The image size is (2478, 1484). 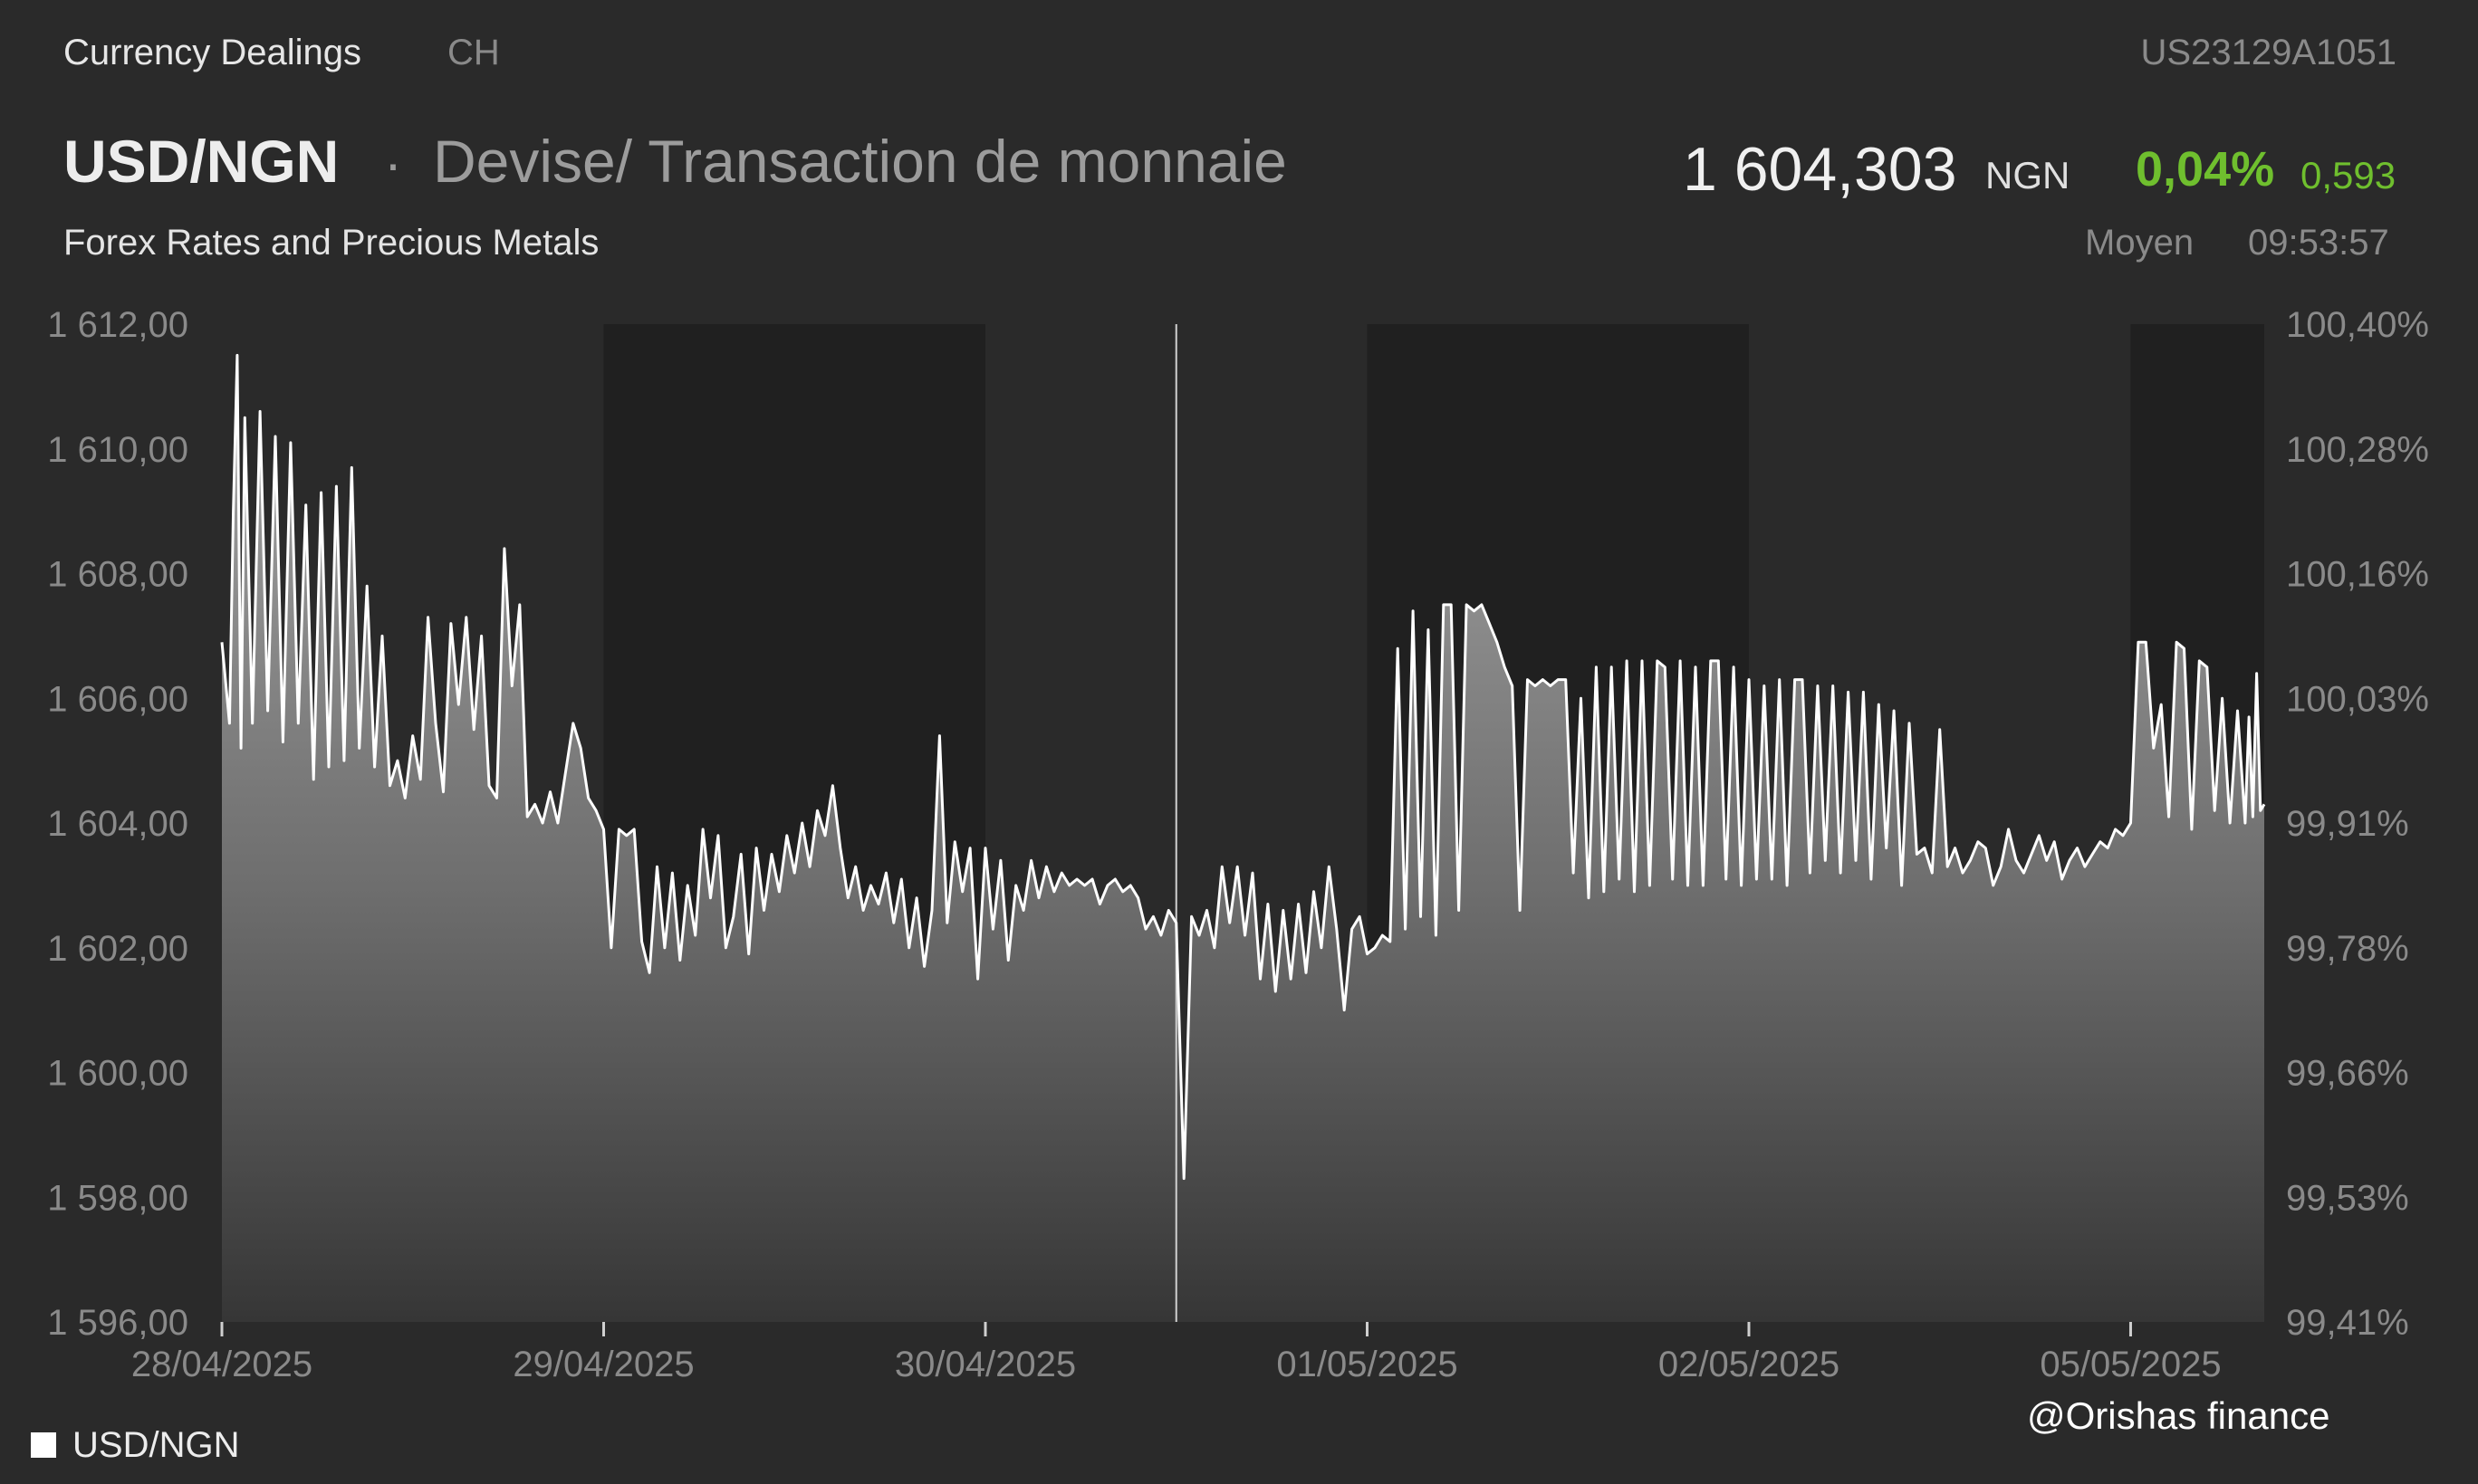 What do you see at coordinates (2357, 325) in the screenshot?
I see `y-tick-label-right: 100,40%` at bounding box center [2357, 325].